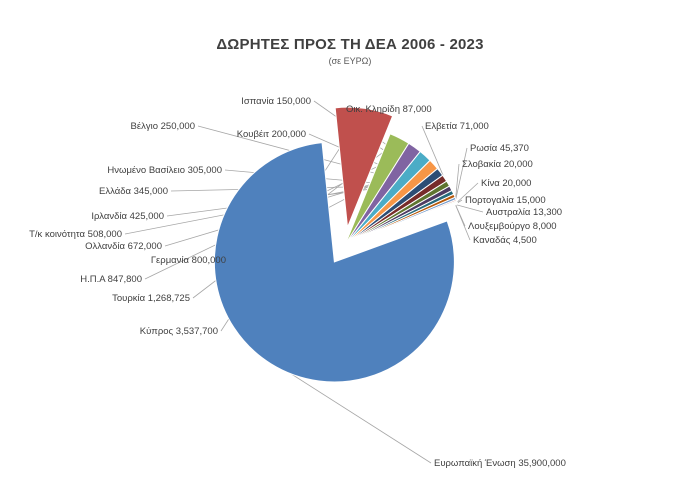 The width and height of the screenshot is (700, 495). Describe the element at coordinates (506, 183) in the screenshot. I see `data-label: Κίνα 20,000` at that location.